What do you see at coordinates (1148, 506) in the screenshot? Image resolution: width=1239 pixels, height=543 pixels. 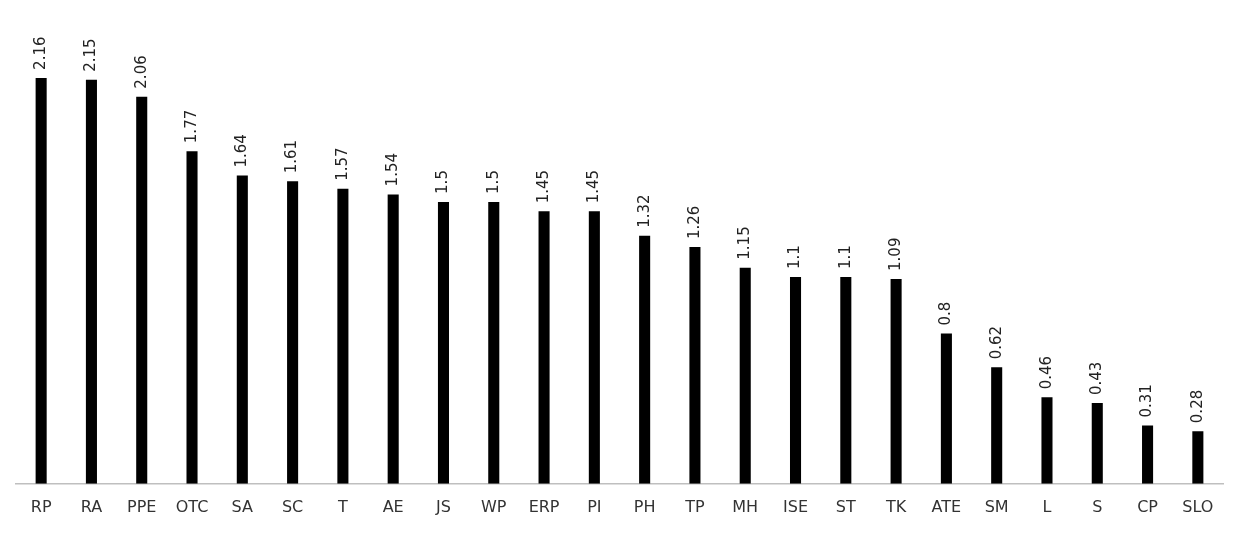 I see `x-tick-label: CP` at bounding box center [1148, 506].